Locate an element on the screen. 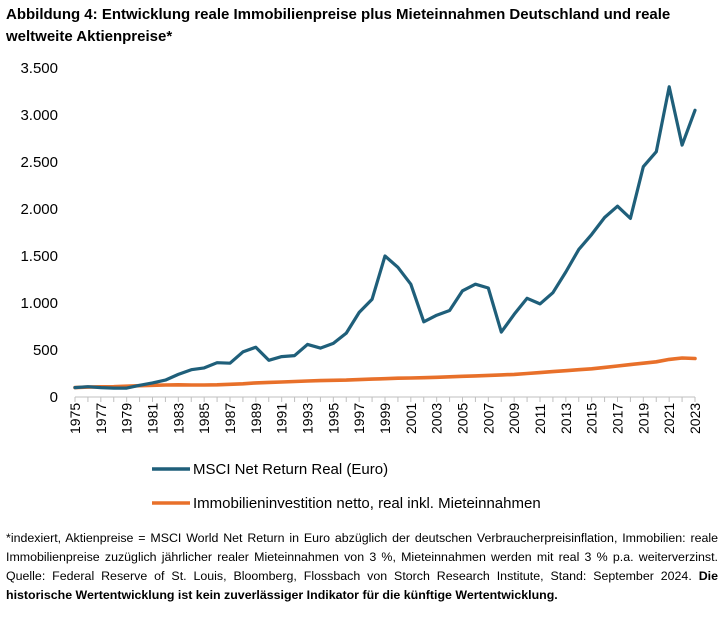  y-tick-label: 500 is located at coordinates (45, 350).